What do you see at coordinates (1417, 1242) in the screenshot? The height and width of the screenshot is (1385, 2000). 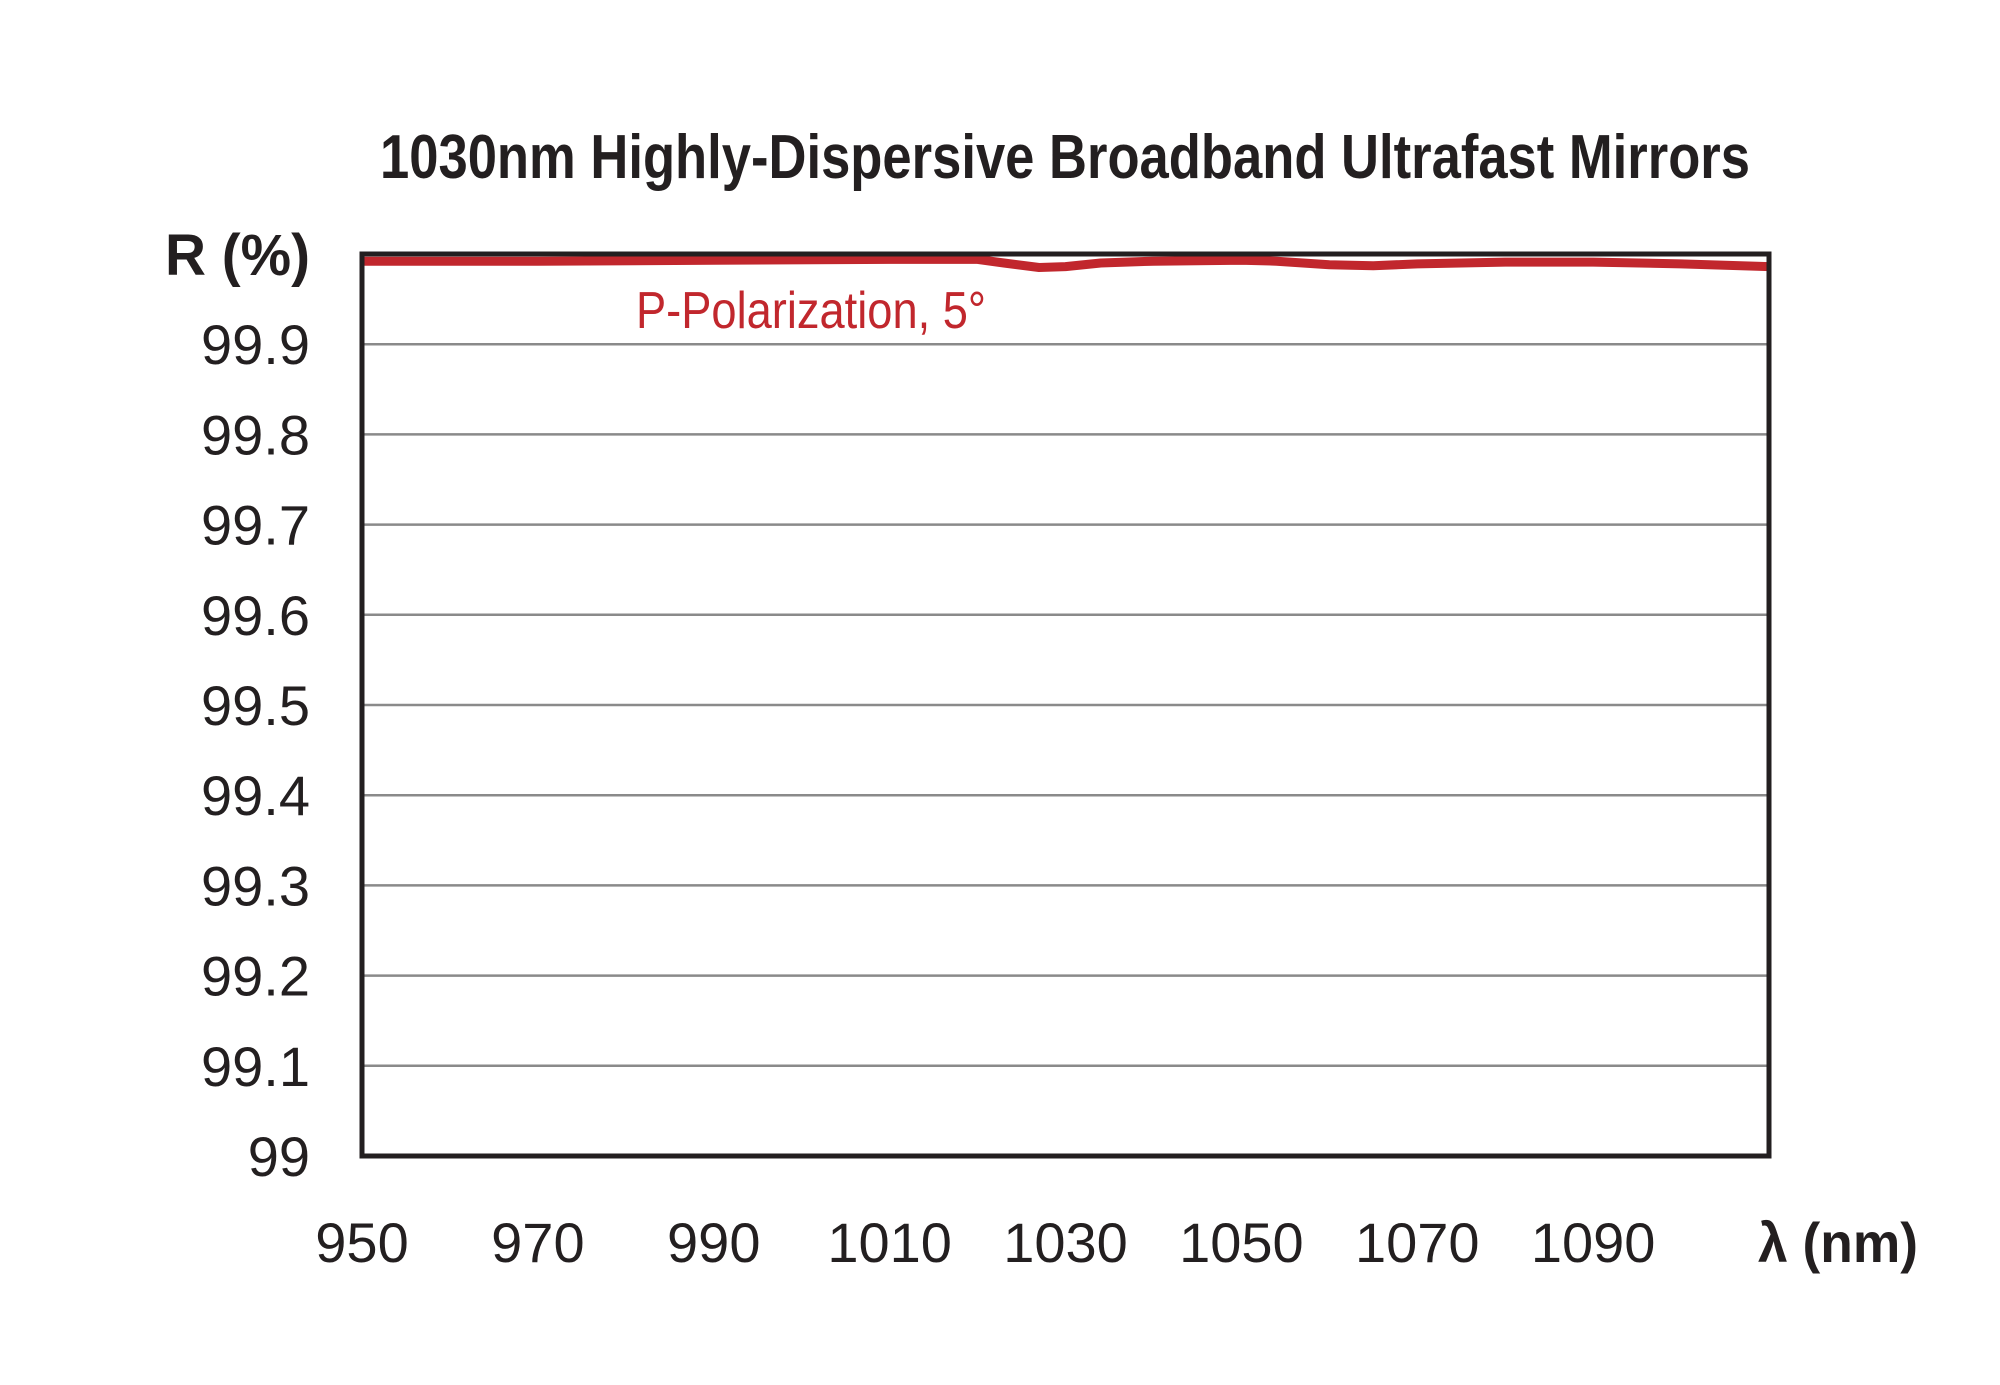 I see `x-tick-label: 1070` at bounding box center [1417, 1242].